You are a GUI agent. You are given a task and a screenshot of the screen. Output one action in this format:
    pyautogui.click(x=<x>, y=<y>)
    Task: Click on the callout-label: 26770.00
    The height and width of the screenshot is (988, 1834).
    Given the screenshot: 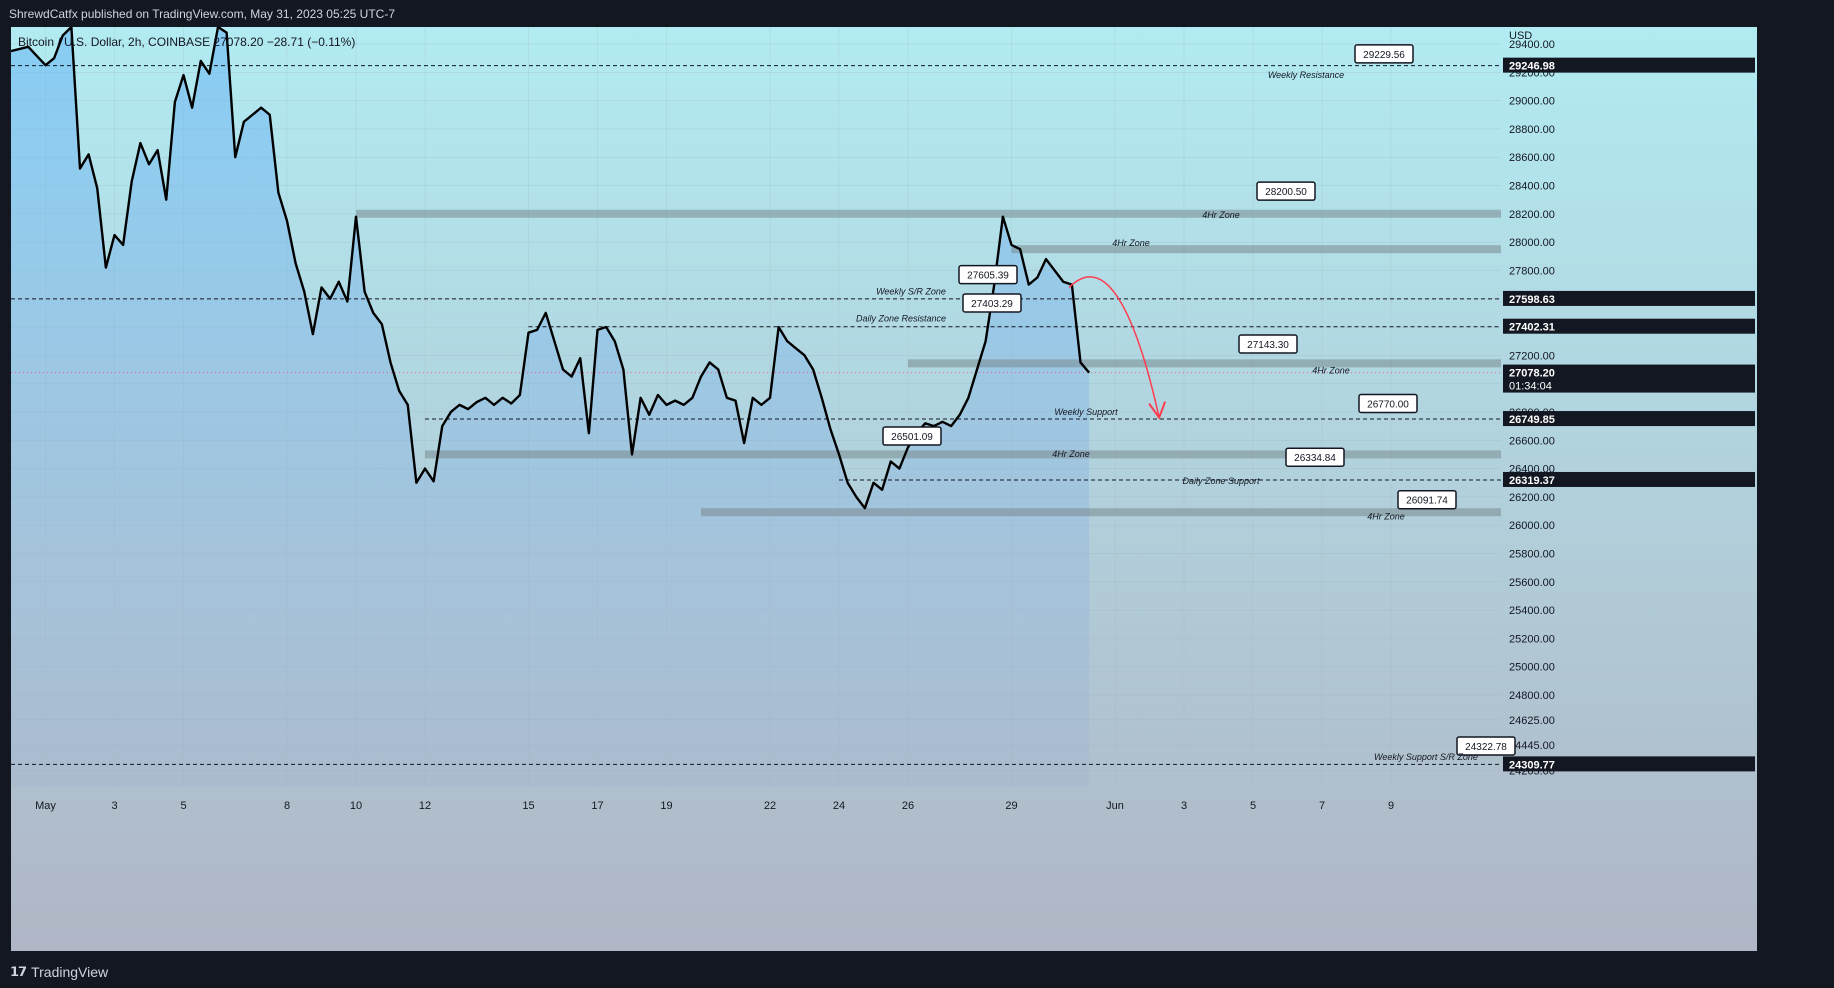 What is the action you would take?
    pyautogui.click(x=1388, y=404)
    